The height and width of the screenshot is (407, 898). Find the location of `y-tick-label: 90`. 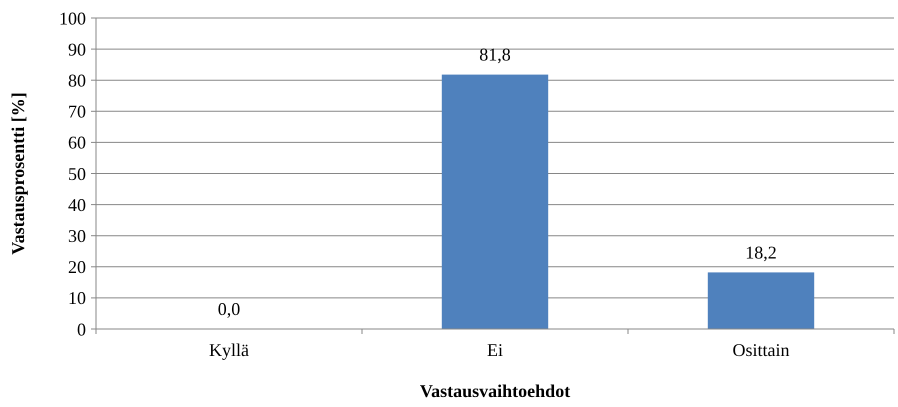

y-tick-label: 90 is located at coordinates (77, 49).